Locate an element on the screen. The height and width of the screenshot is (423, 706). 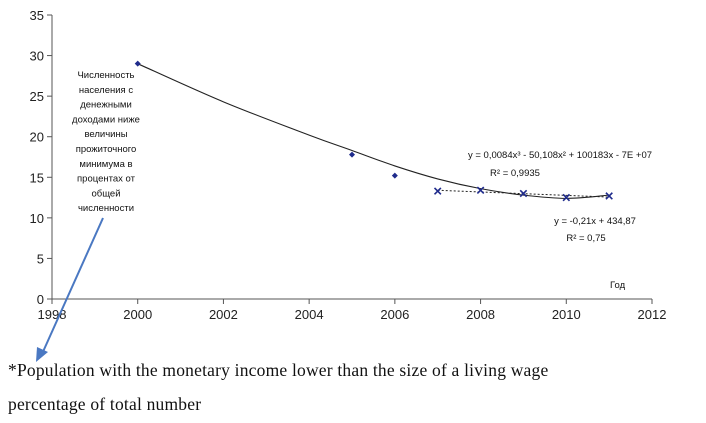
x-tick-label: 1998 is located at coordinates (52, 314).